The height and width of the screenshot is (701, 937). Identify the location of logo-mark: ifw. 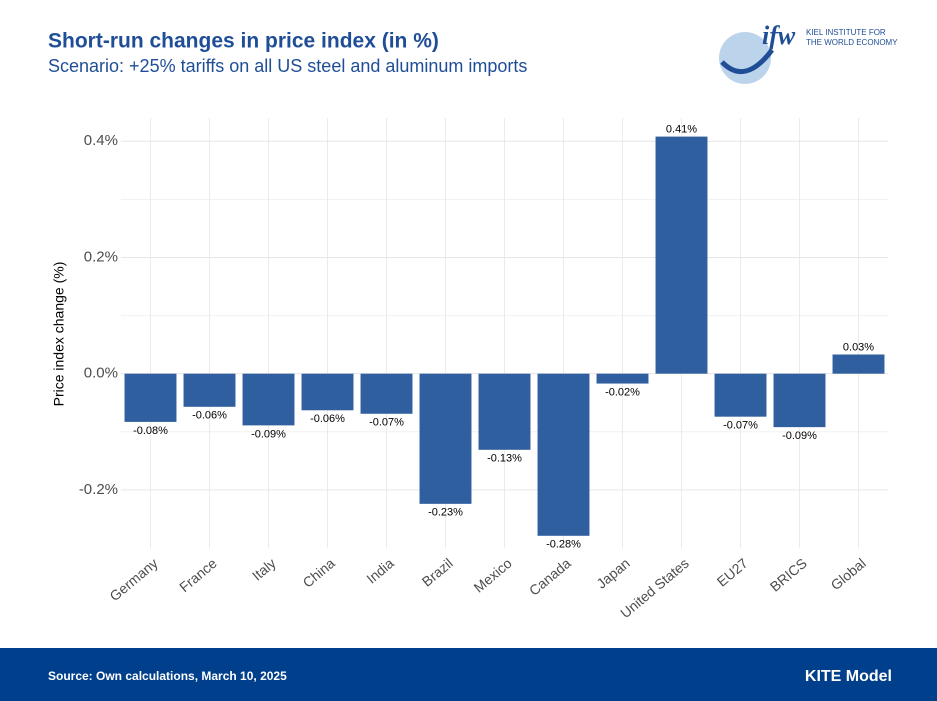
(779, 35).